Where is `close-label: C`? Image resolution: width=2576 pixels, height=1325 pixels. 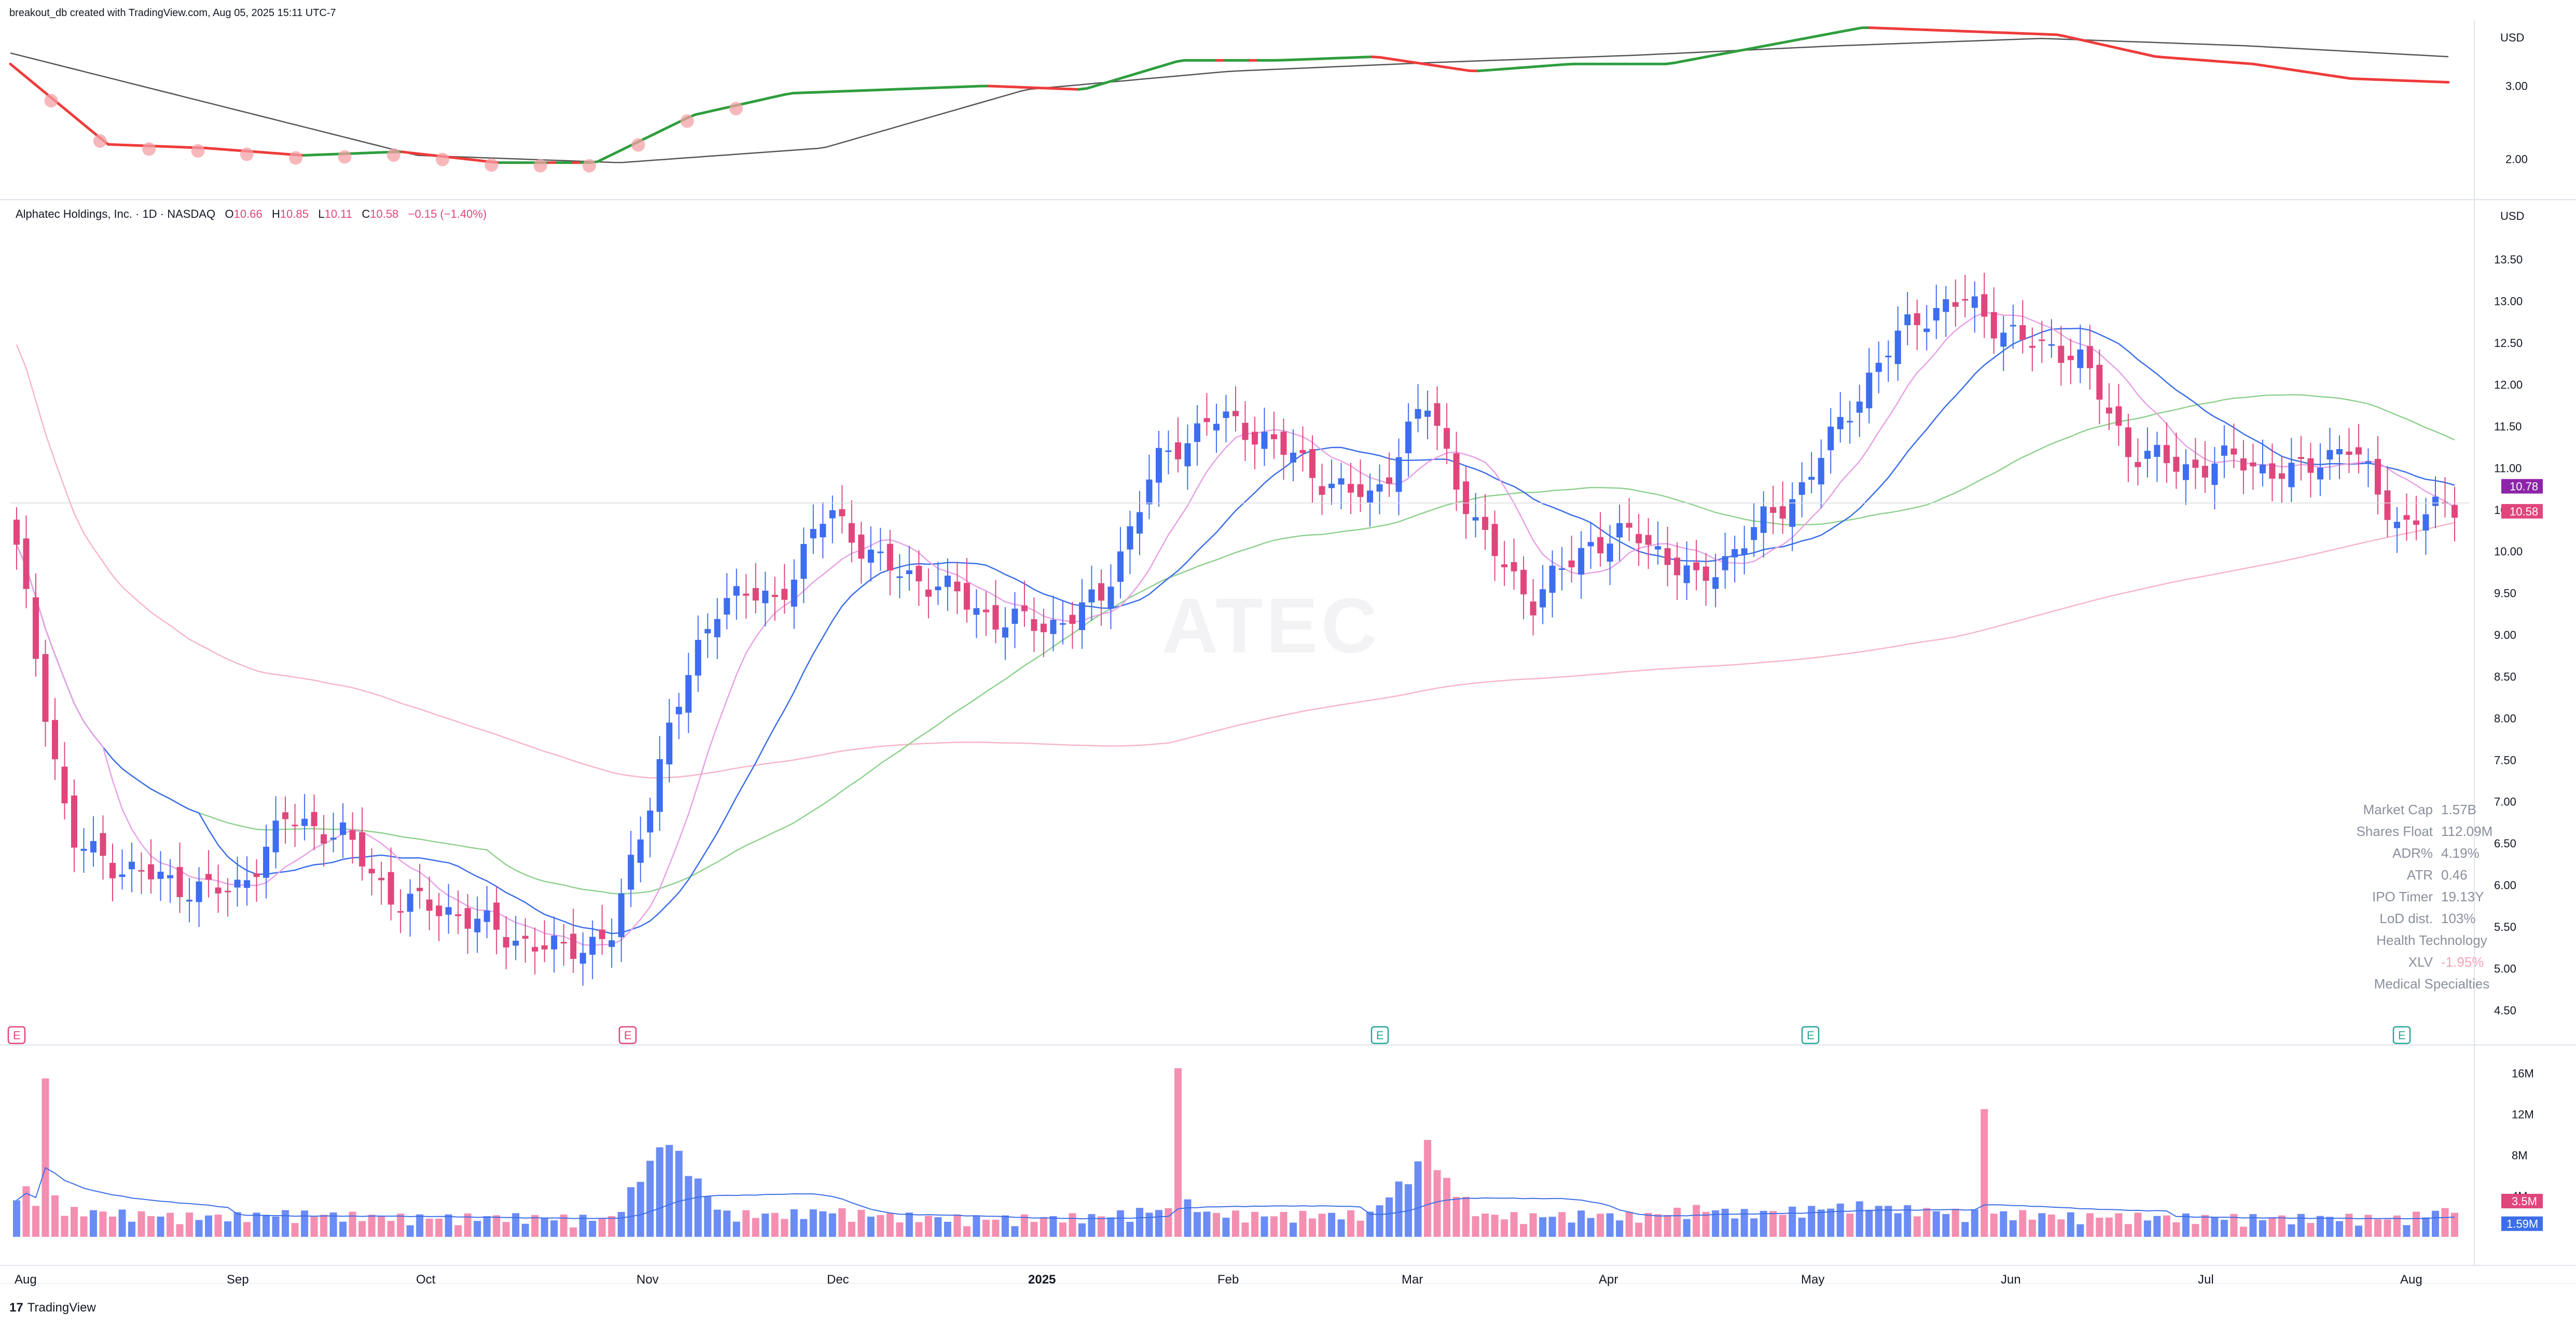 close-label: C is located at coordinates (366, 214).